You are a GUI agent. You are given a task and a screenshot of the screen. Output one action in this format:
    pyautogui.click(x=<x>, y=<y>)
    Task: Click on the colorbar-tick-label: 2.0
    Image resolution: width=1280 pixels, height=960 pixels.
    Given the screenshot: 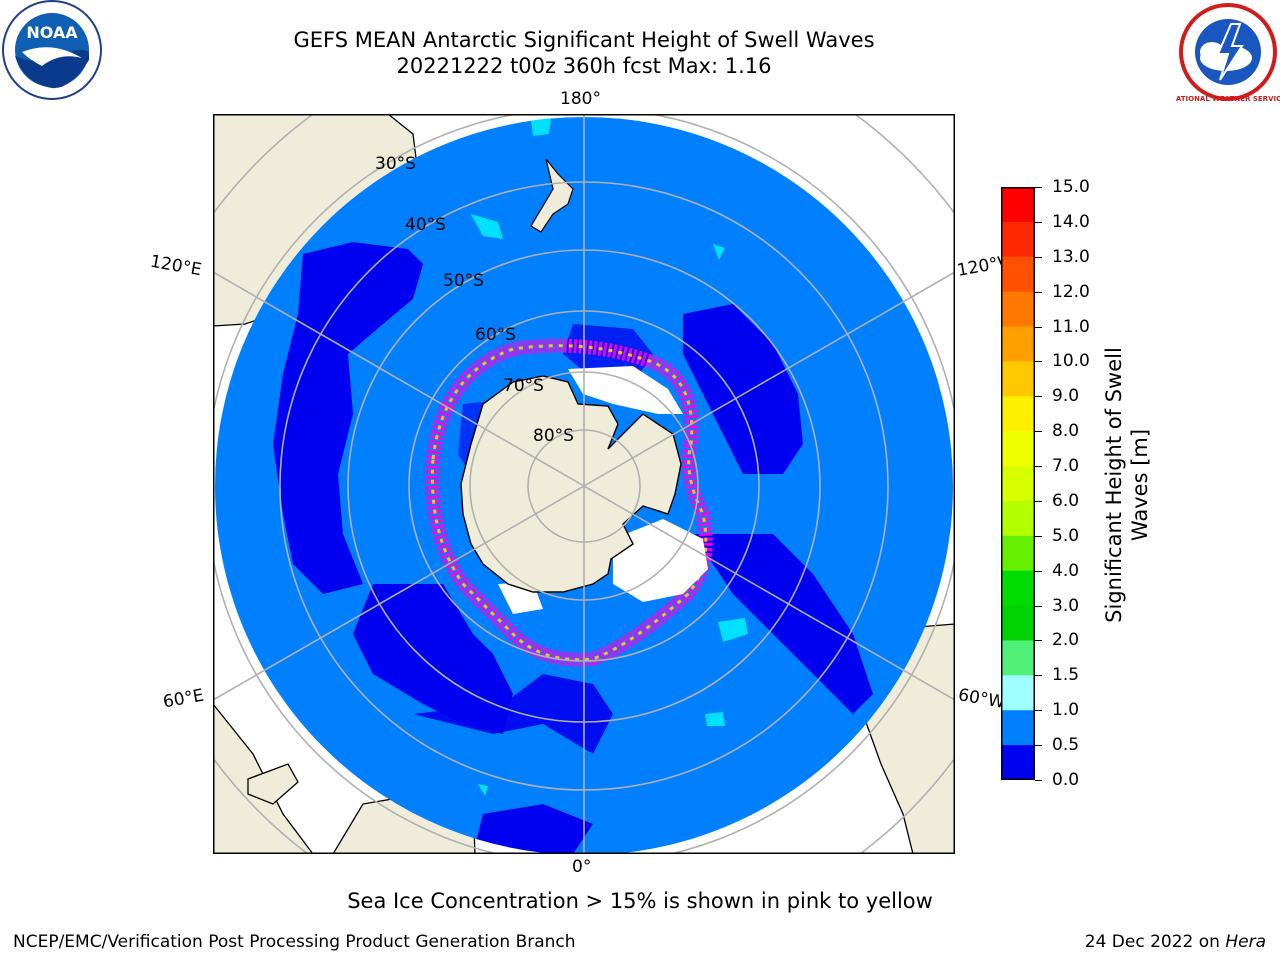 What is the action you would take?
    pyautogui.click(x=1066, y=640)
    